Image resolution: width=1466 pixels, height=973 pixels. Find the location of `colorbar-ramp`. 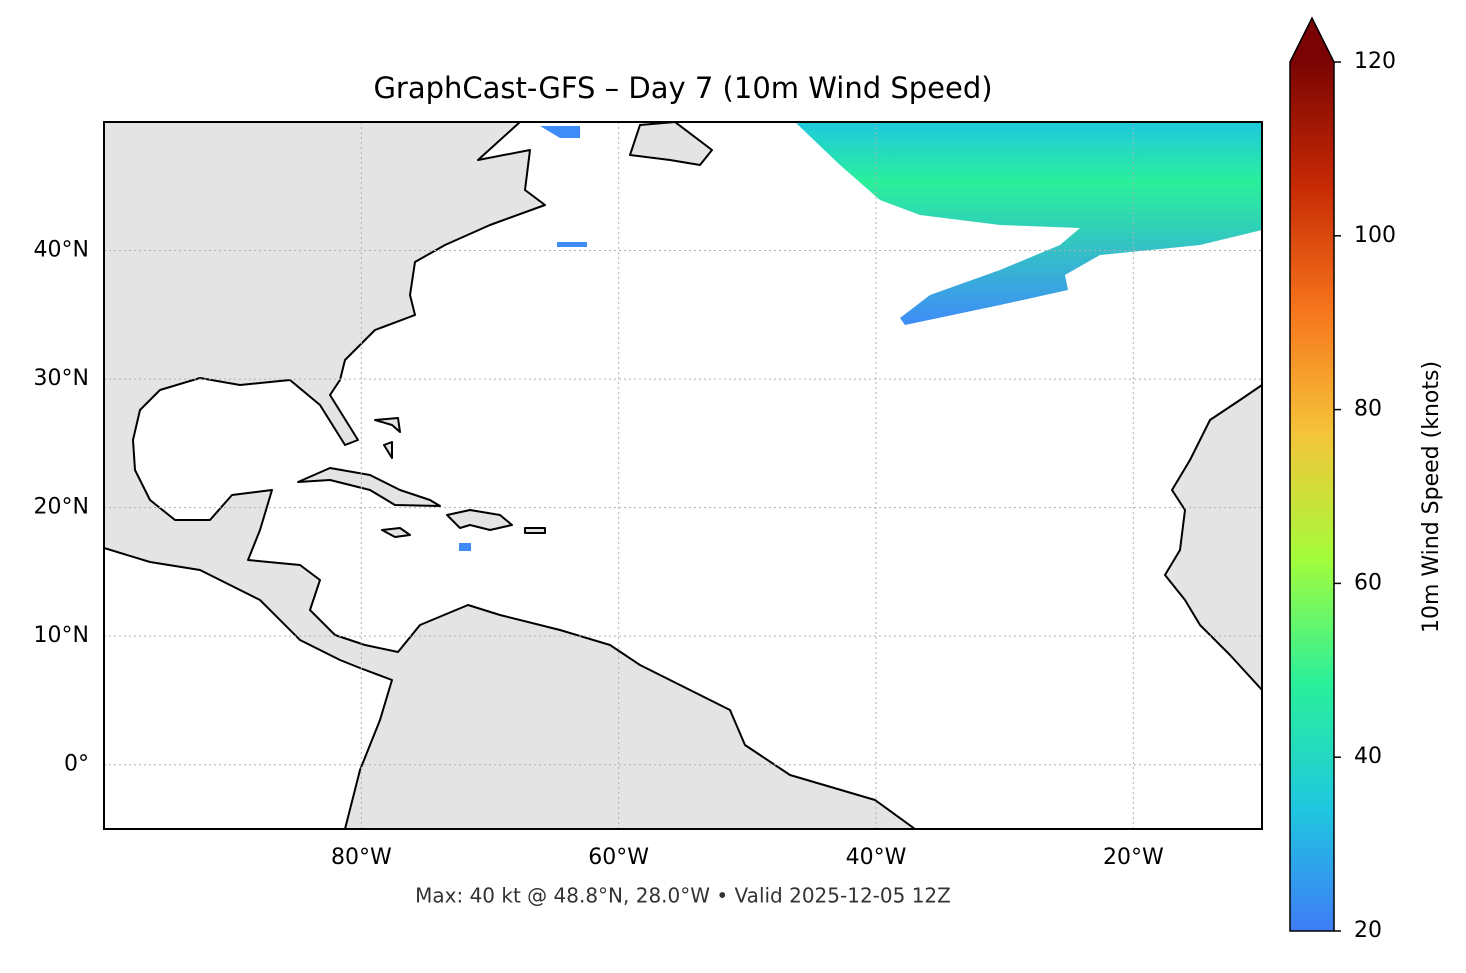

colorbar-ramp is located at coordinates (1312, 496).